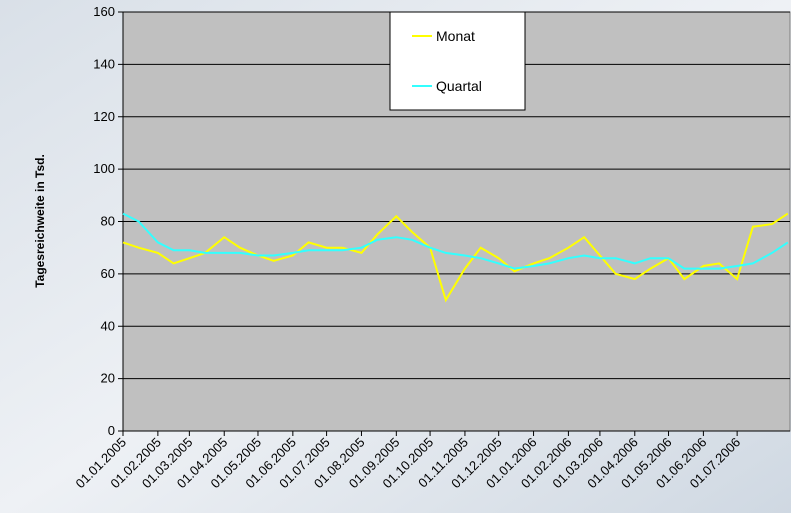 Image resolution: width=791 pixels, height=513 pixels. I want to click on y-tick-label: 40, so click(108, 325).